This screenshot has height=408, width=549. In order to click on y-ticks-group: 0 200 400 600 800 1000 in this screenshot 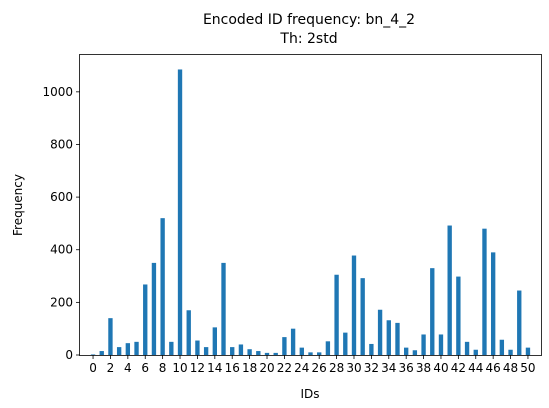, I will do `click(61, 223)`.